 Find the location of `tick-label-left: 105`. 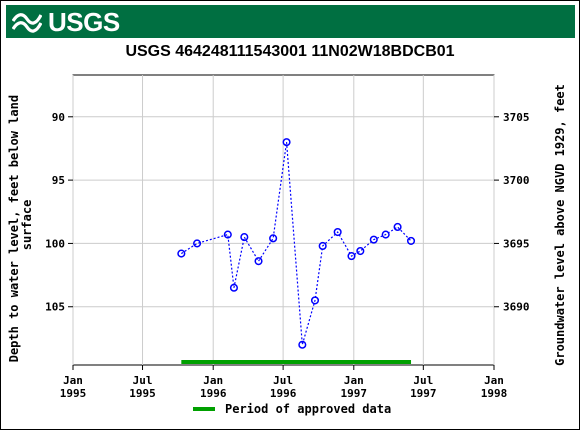

tick-label-left: 105 is located at coordinates (55, 307).